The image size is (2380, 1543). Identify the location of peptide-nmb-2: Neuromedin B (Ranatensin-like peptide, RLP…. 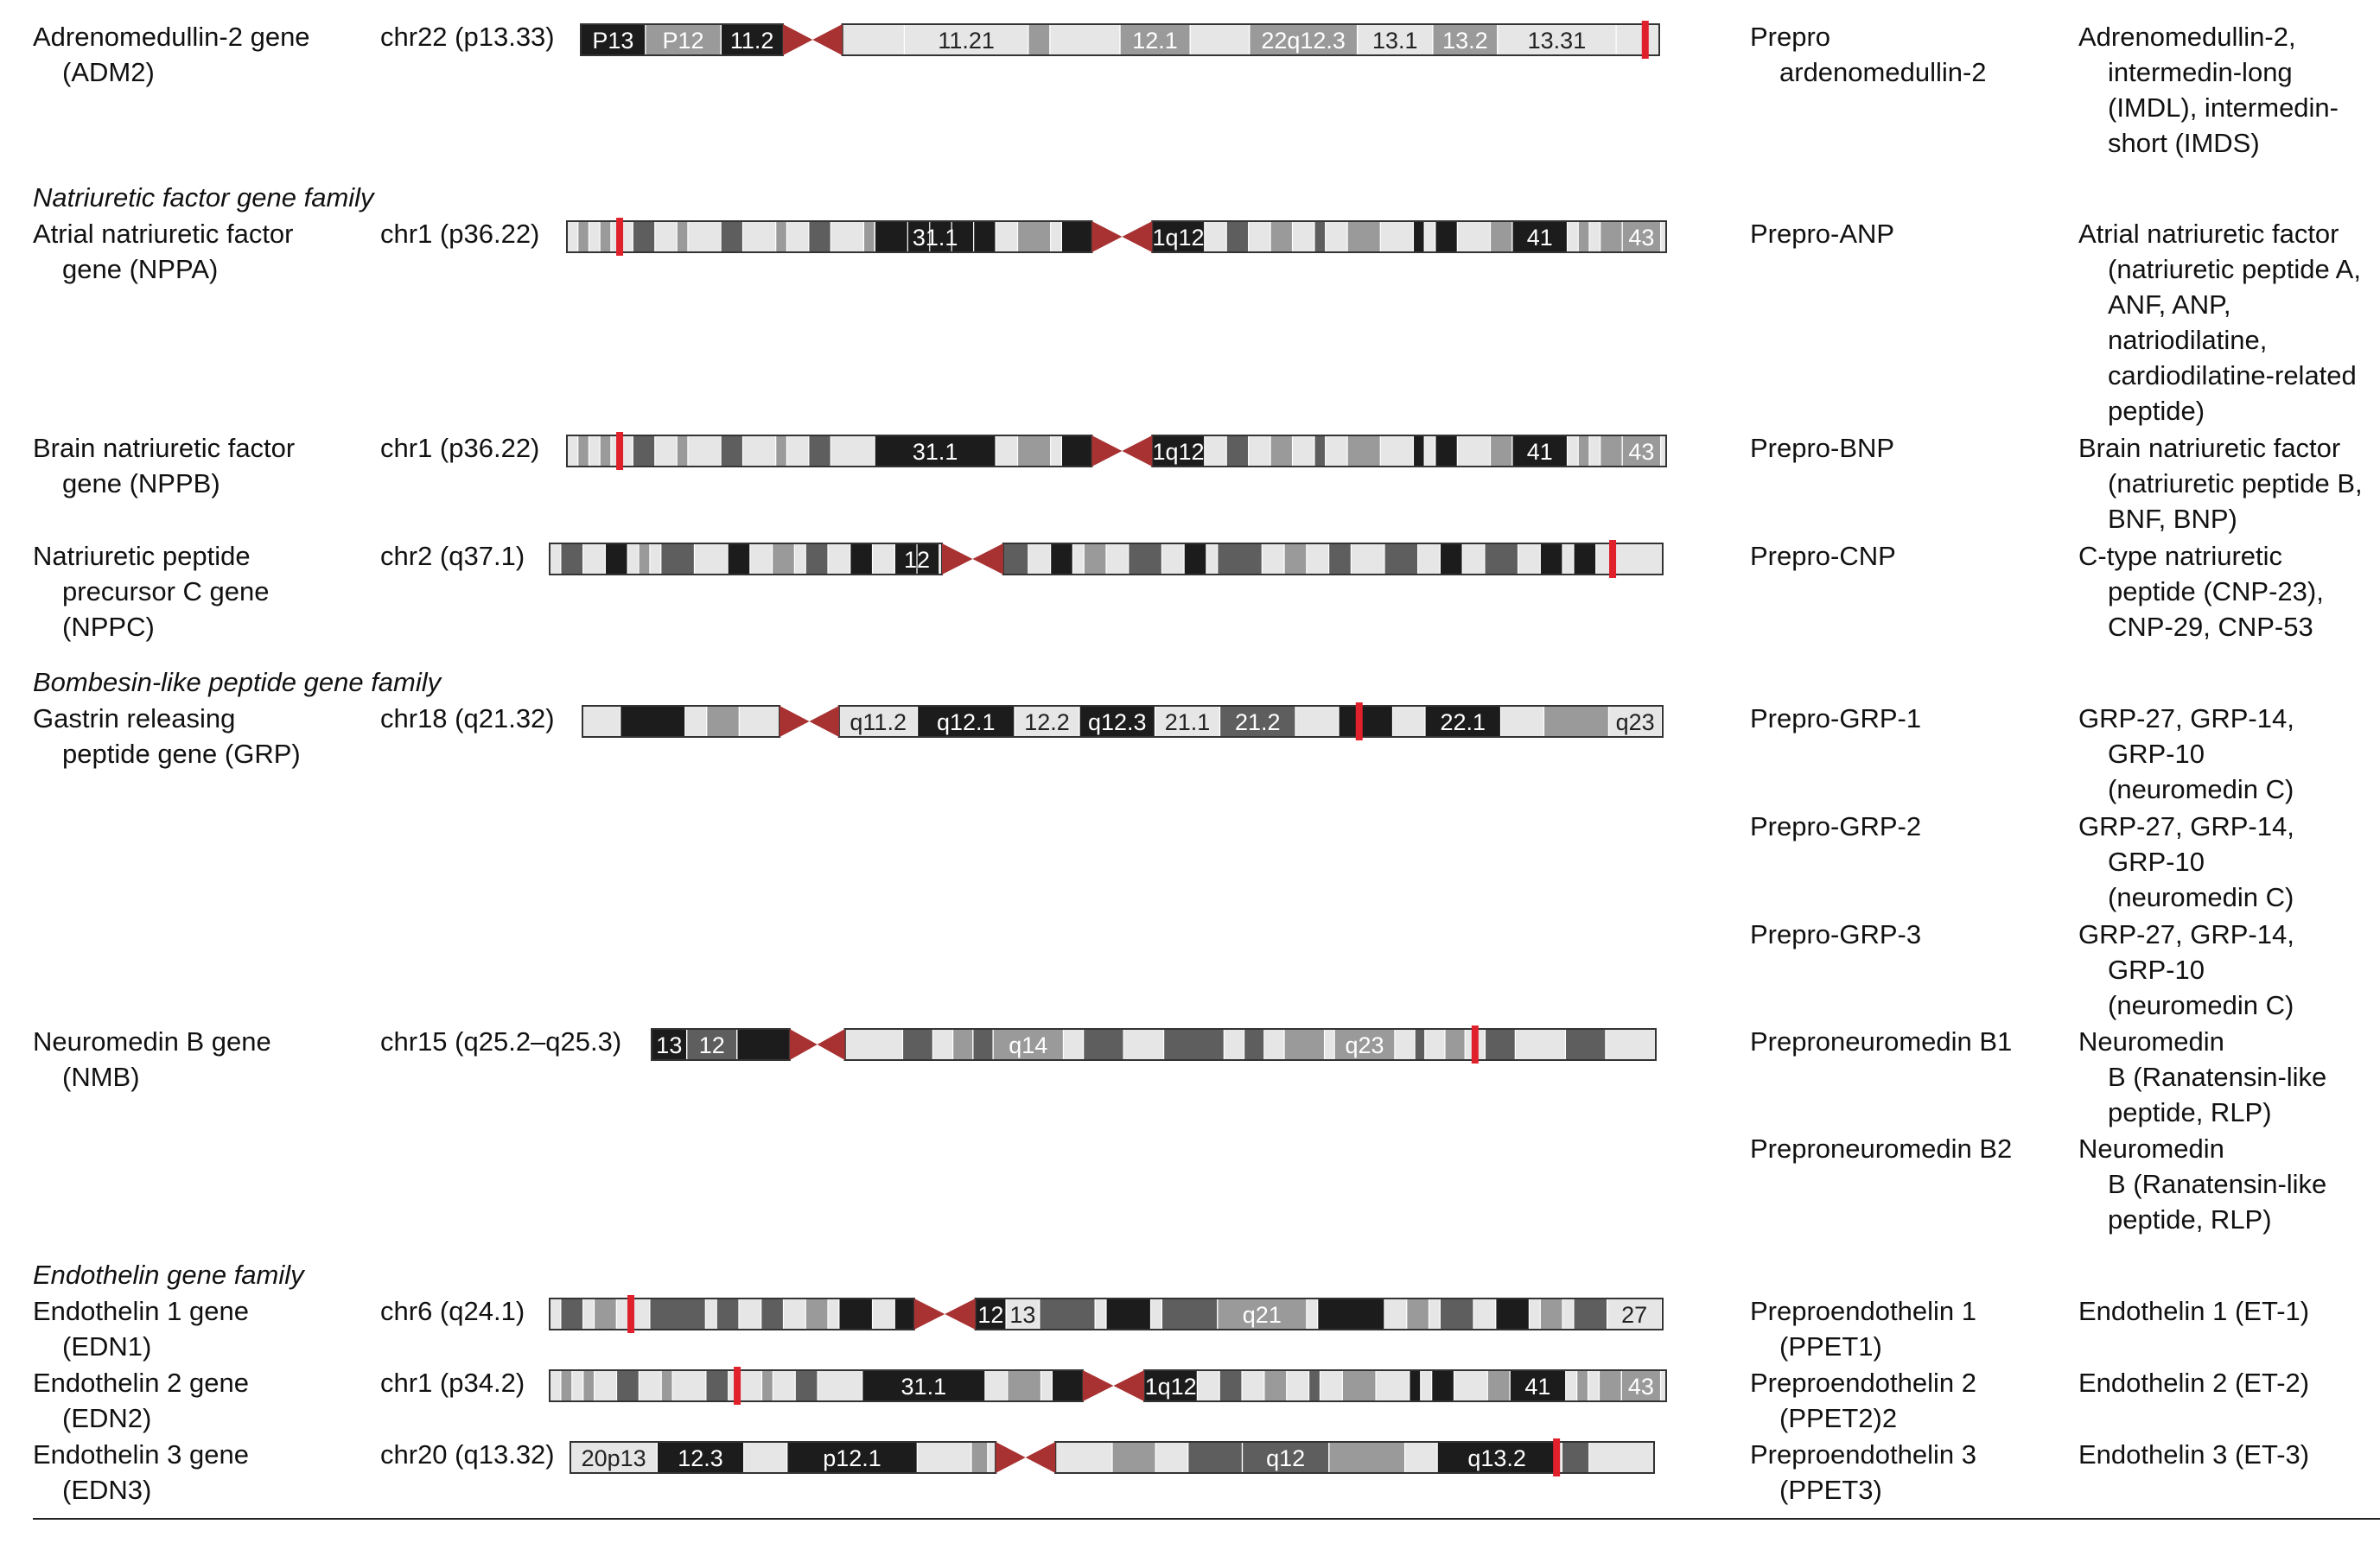
(2202, 1184).